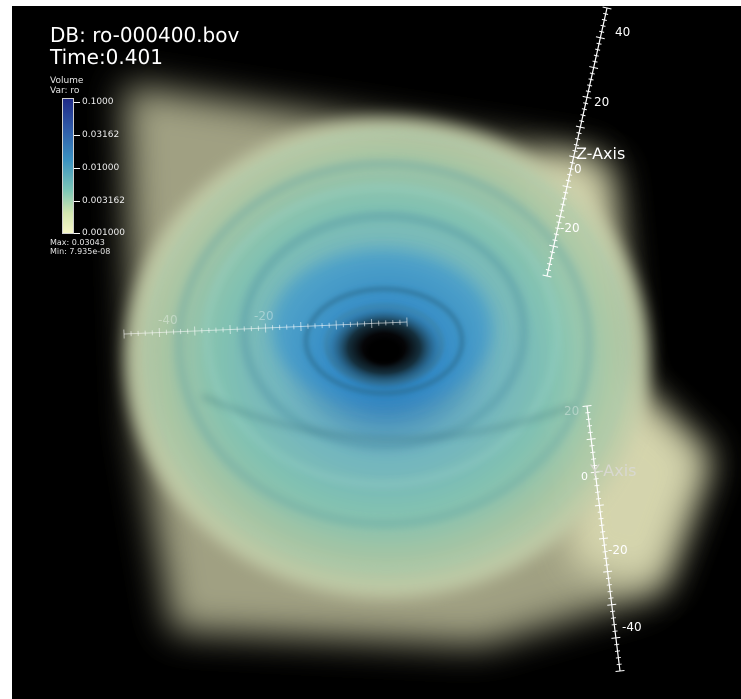 This screenshot has height=699, width=741. What do you see at coordinates (145, 35) in the screenshot?
I see `database-label: DB: ro-000400.bov` at bounding box center [145, 35].